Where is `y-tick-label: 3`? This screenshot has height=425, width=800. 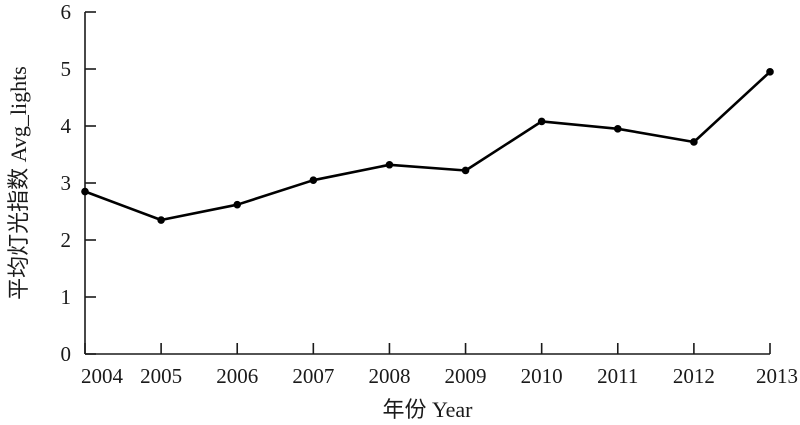 y-tick-label: 3 is located at coordinates (66, 183).